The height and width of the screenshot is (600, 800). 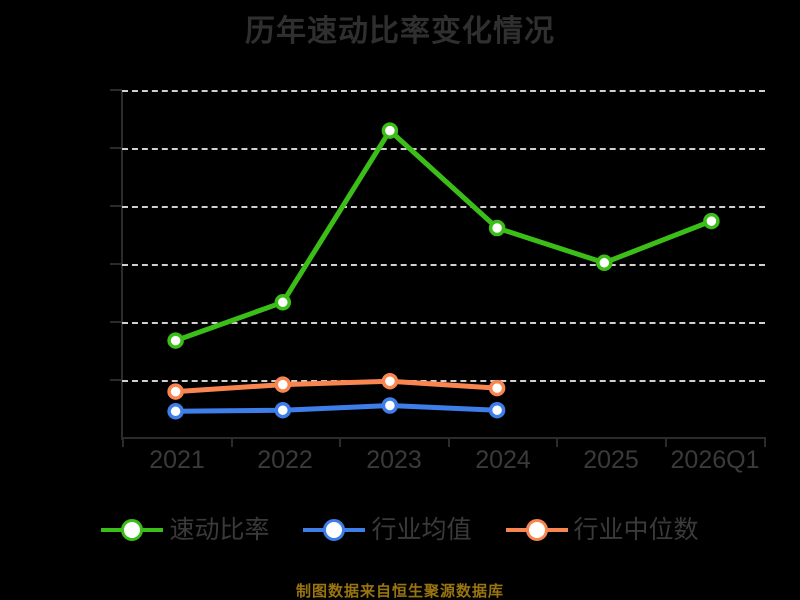 I want to click on footer-note: 制图数据来自恒生聚源数据库, so click(x=399, y=591).